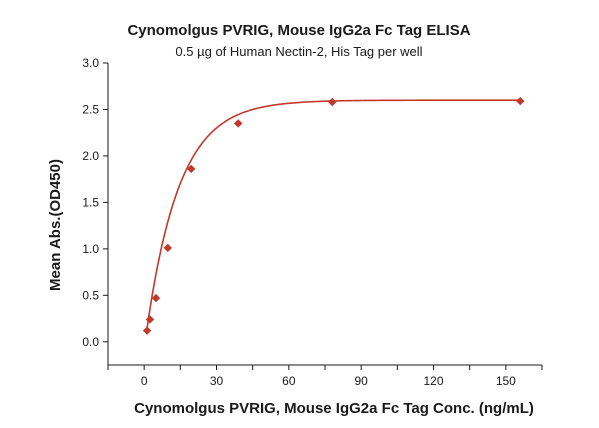 The height and width of the screenshot is (428, 599). I want to click on x-tick-label: 150, so click(506, 381).